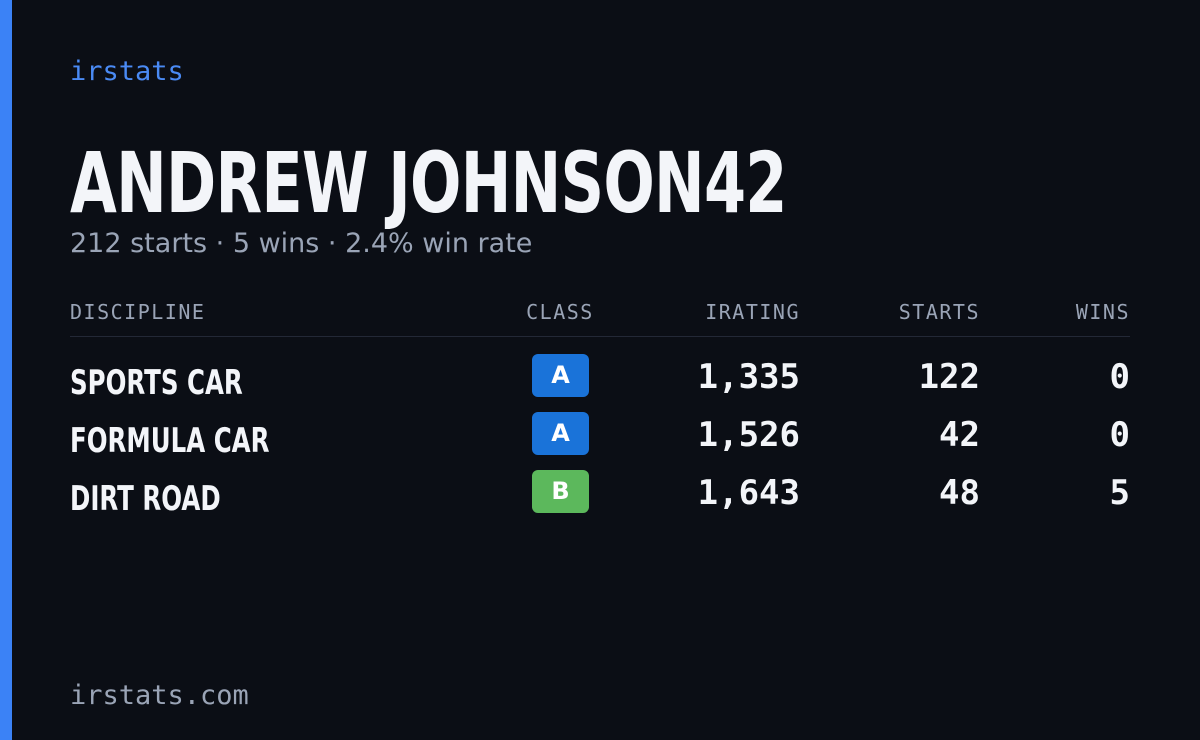 The width and height of the screenshot is (1200, 740). Describe the element at coordinates (748, 435) in the screenshot. I see `irating: 1,526` at that location.